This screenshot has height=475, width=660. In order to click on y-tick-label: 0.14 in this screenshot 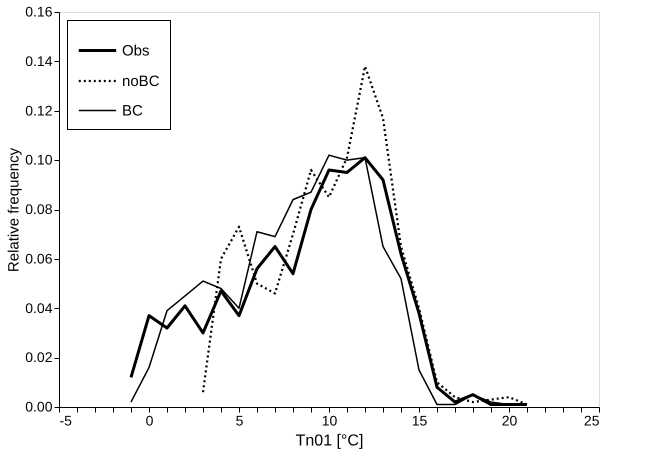, I will do `click(39, 60)`.